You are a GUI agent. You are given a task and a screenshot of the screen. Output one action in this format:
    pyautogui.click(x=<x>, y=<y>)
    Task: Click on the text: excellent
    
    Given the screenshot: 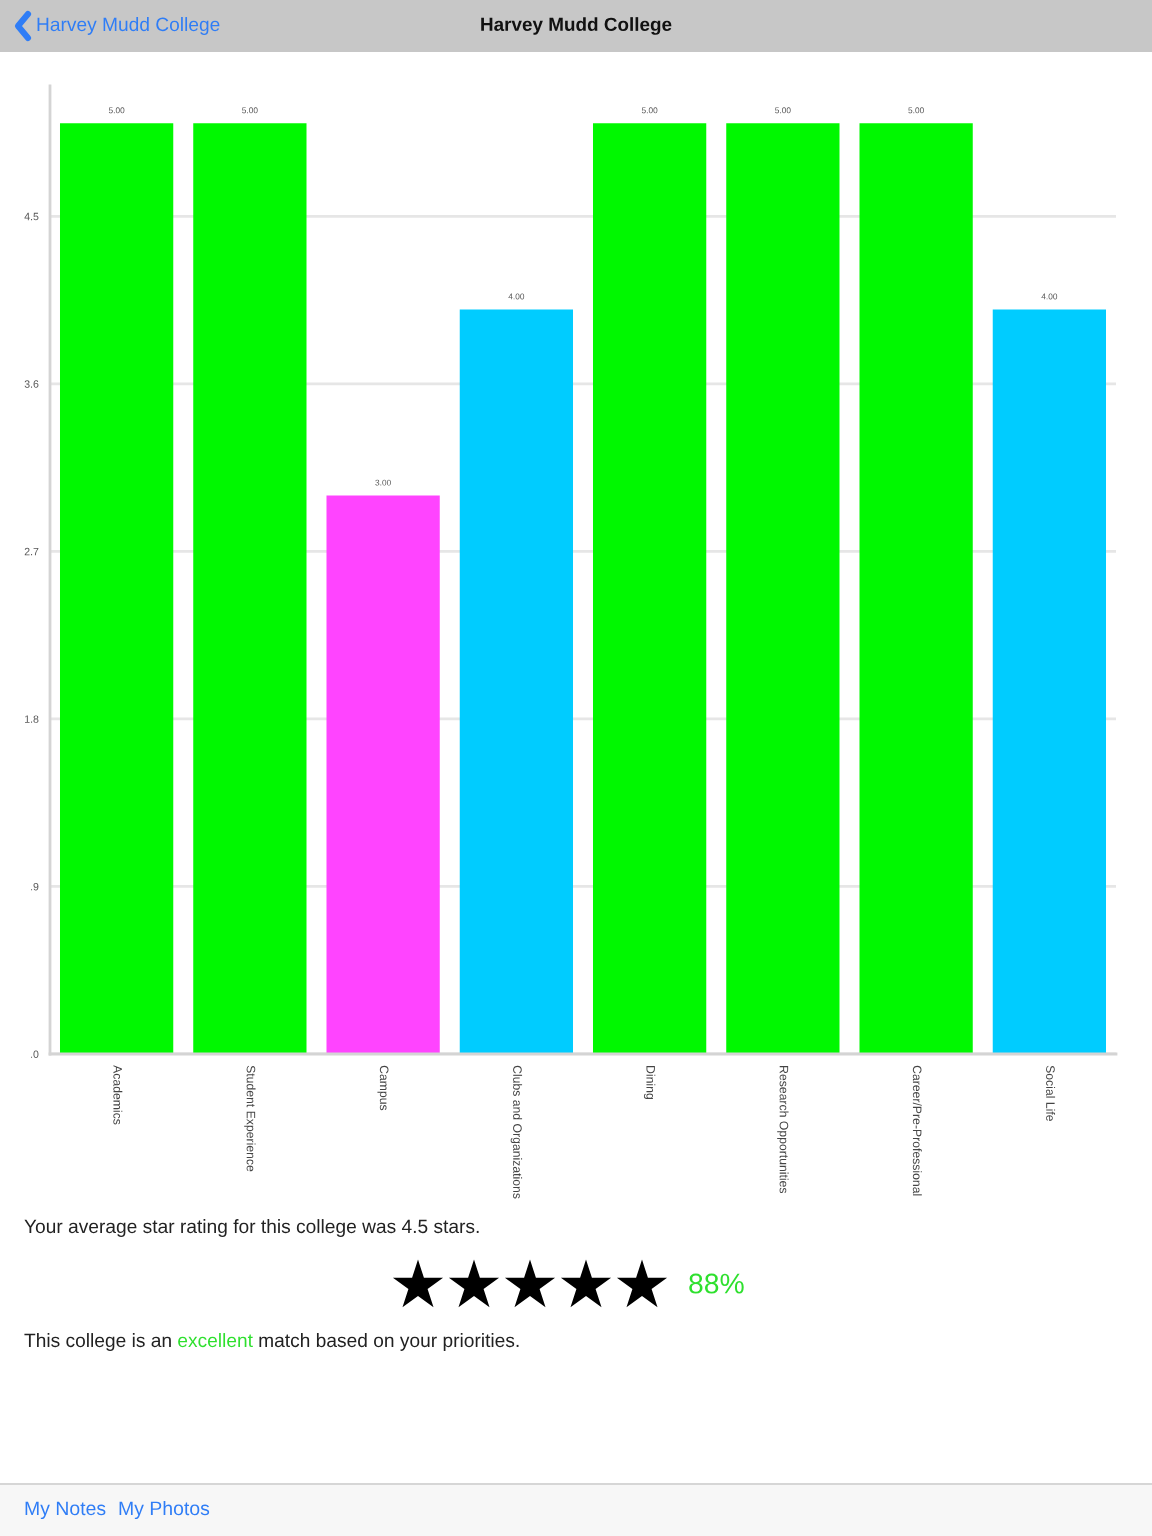 What is the action you would take?
    pyautogui.click(x=215, y=1340)
    